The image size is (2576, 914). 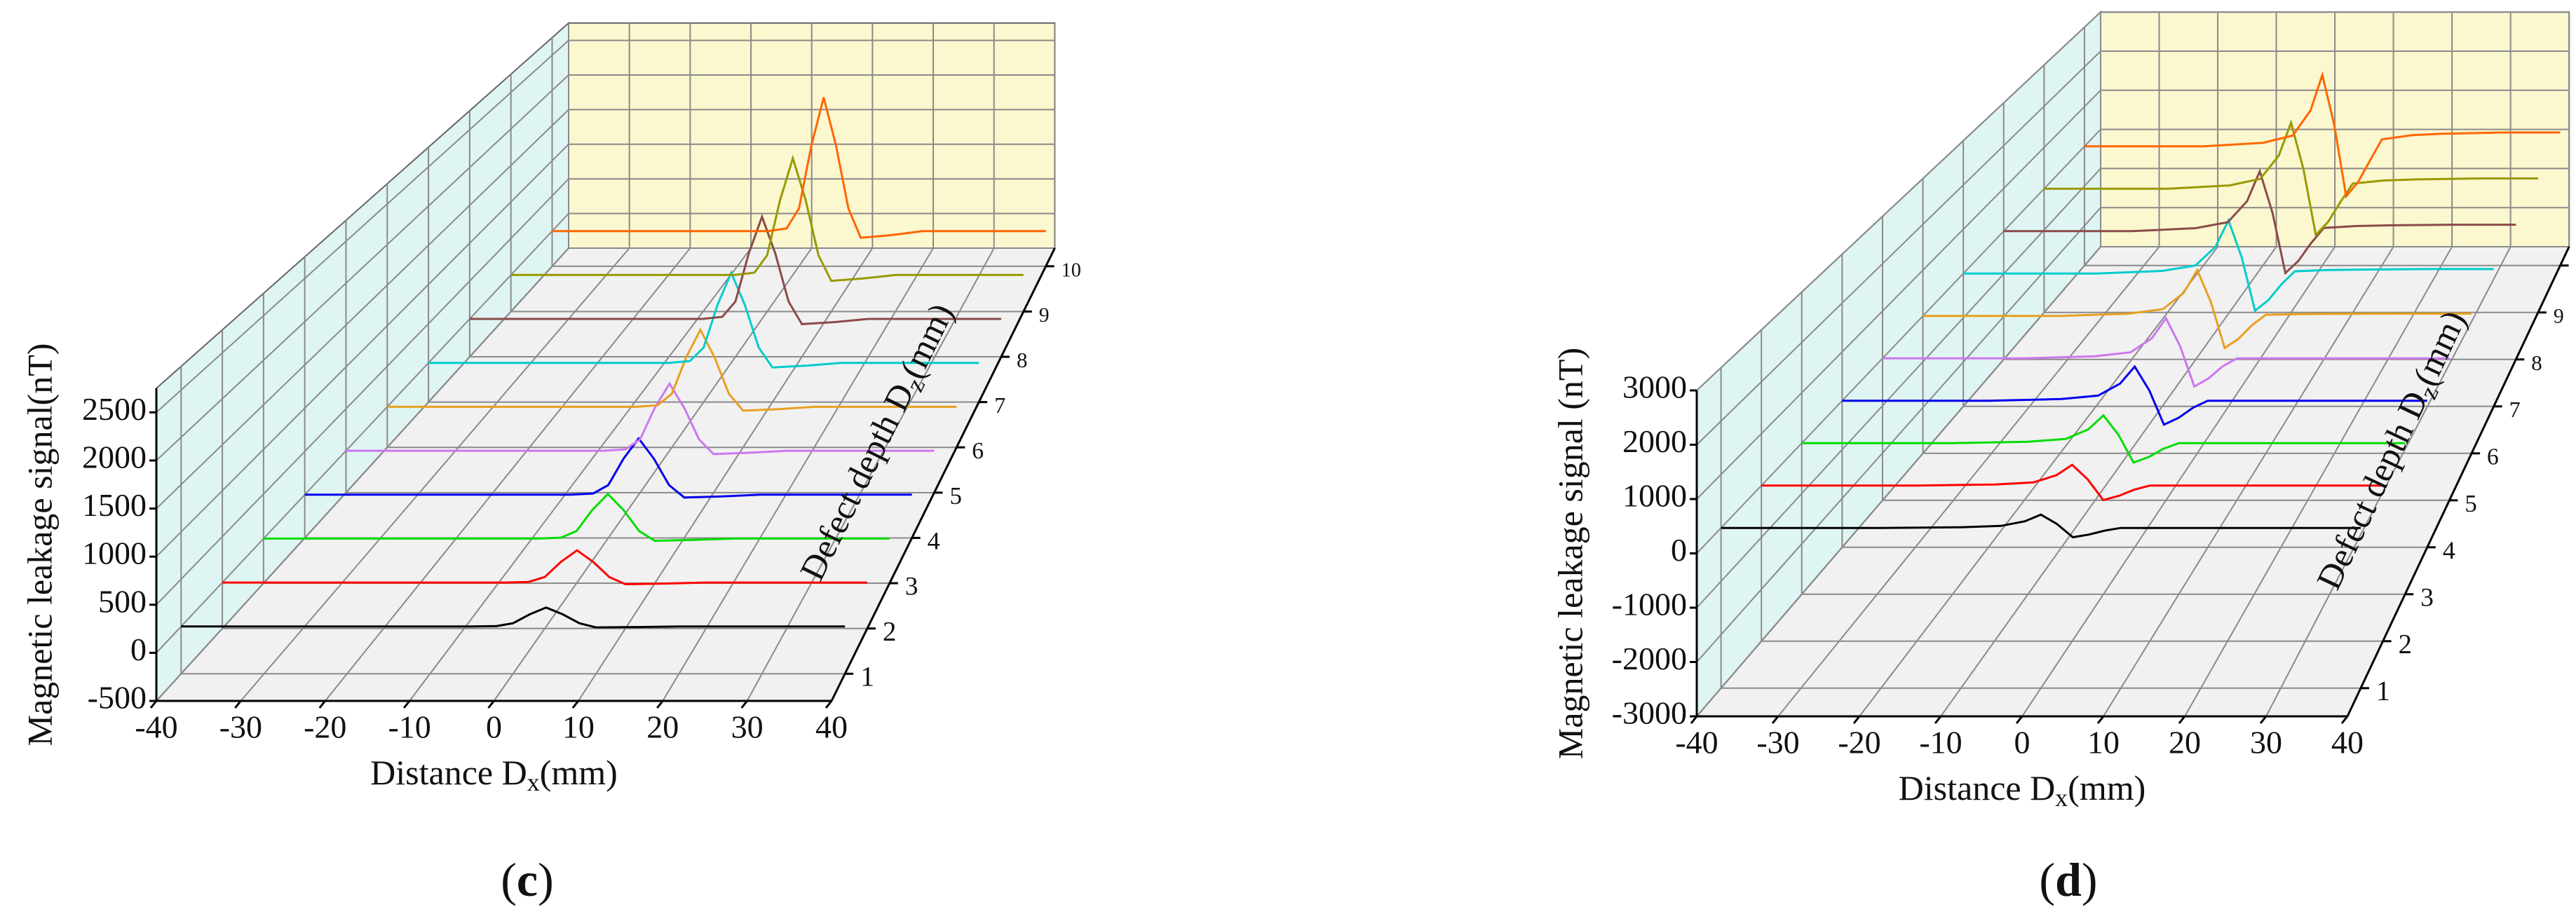 I want to click on y-tick-label: 3000, so click(x=1654, y=387).